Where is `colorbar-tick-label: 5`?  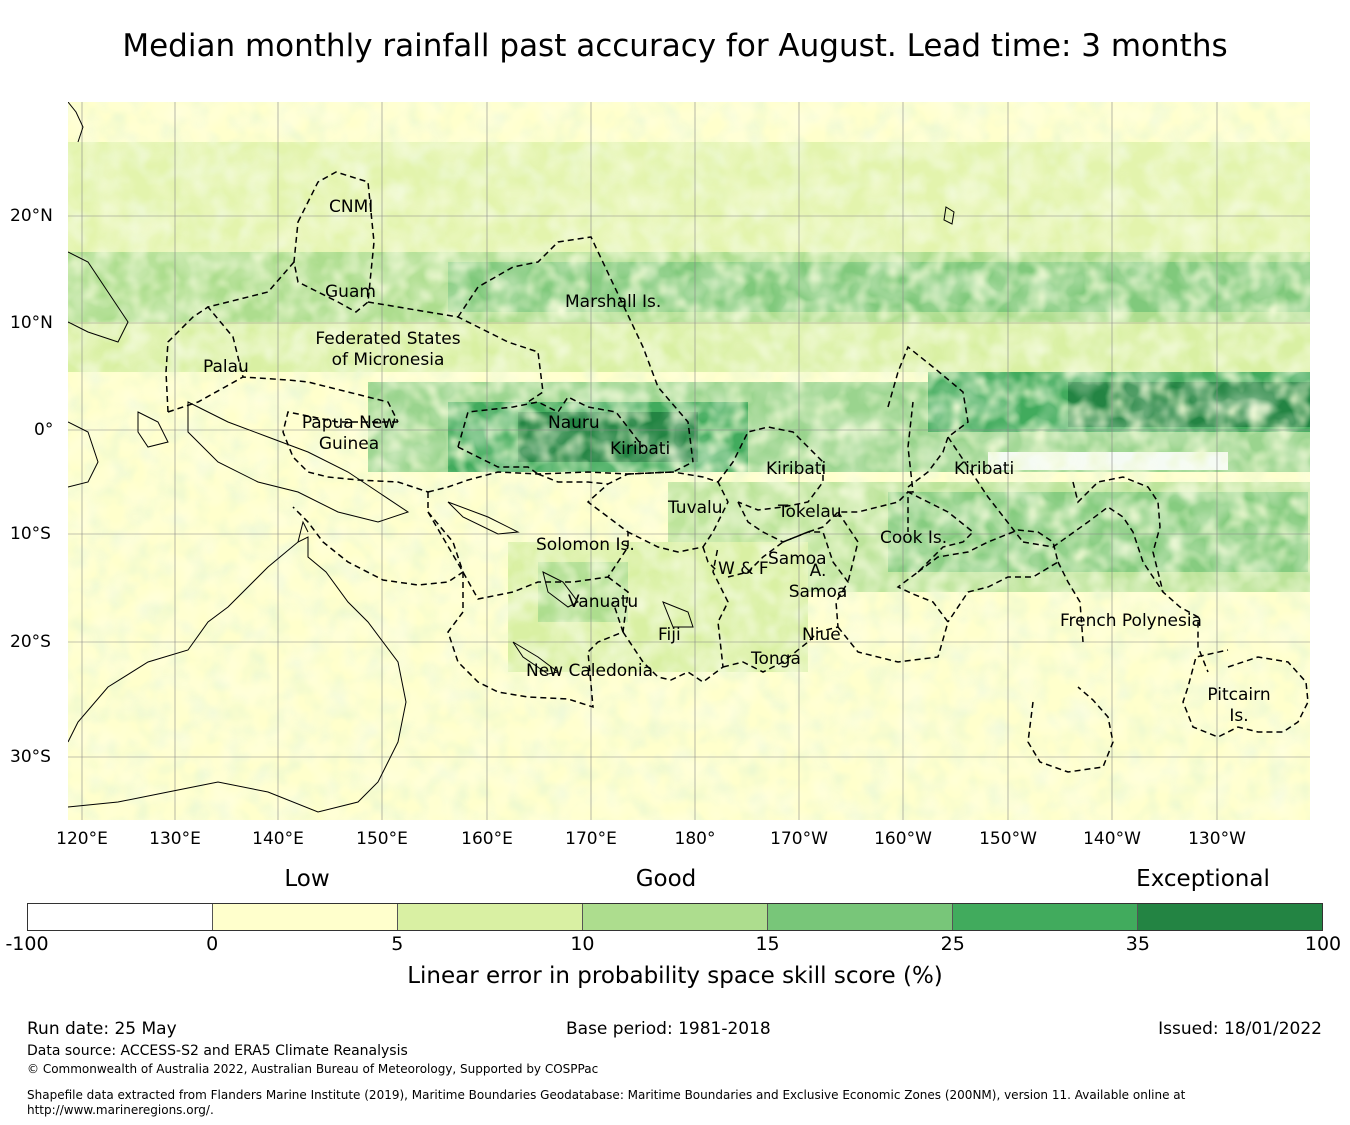
colorbar-tick-label: 5 is located at coordinates (397, 944).